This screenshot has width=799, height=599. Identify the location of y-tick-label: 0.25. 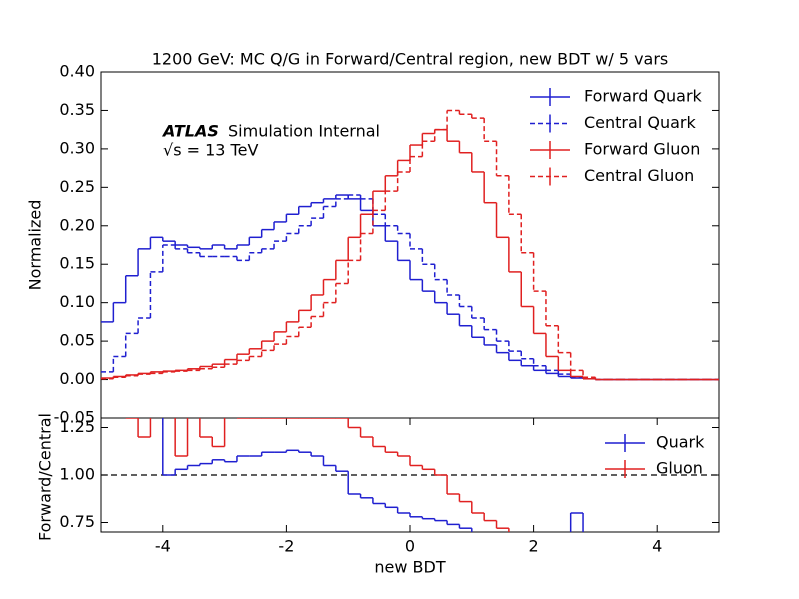
(77, 186).